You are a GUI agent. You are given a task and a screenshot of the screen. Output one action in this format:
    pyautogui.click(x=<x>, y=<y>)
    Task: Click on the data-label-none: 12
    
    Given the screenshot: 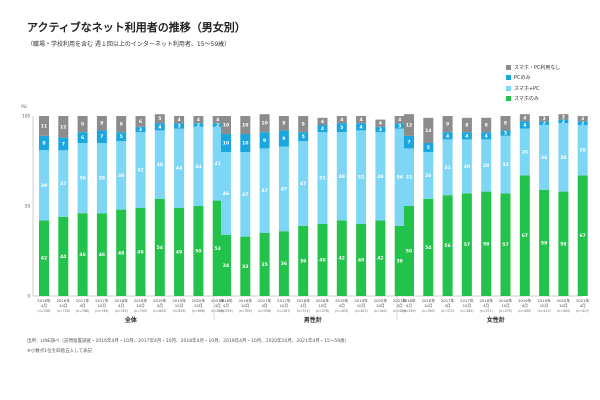 What is the action you would take?
    pyautogui.click(x=409, y=126)
    